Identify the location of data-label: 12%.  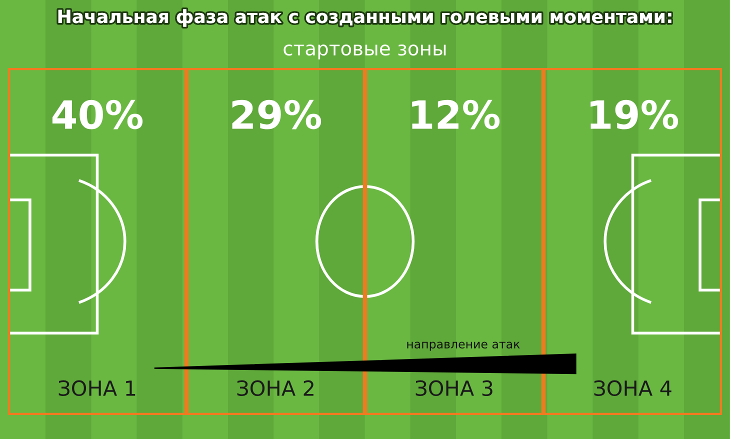
(456, 115).